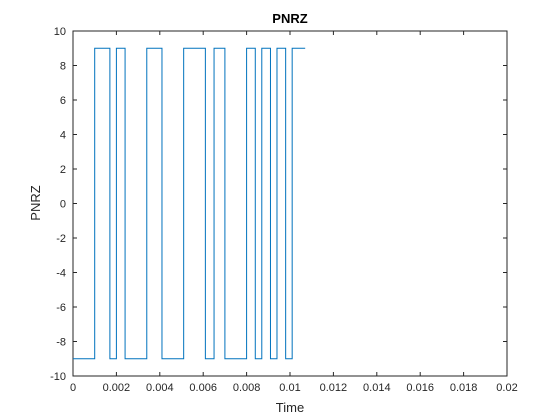  Describe the element at coordinates (35, 202) in the screenshot. I see `y-axis-label: PNRZ` at that location.